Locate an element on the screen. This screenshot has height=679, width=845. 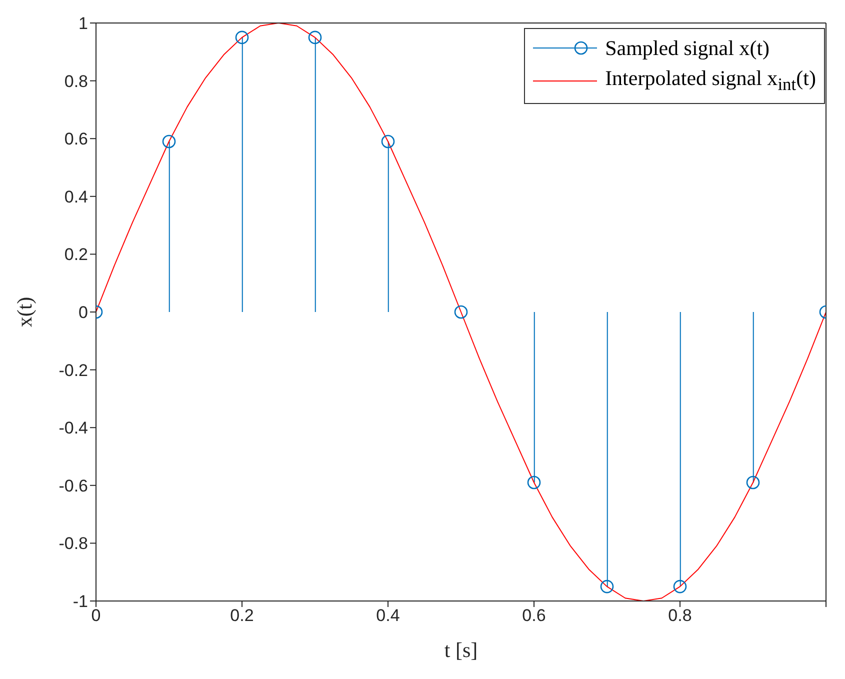
y-tick-label: 1 is located at coordinates (83, 24).